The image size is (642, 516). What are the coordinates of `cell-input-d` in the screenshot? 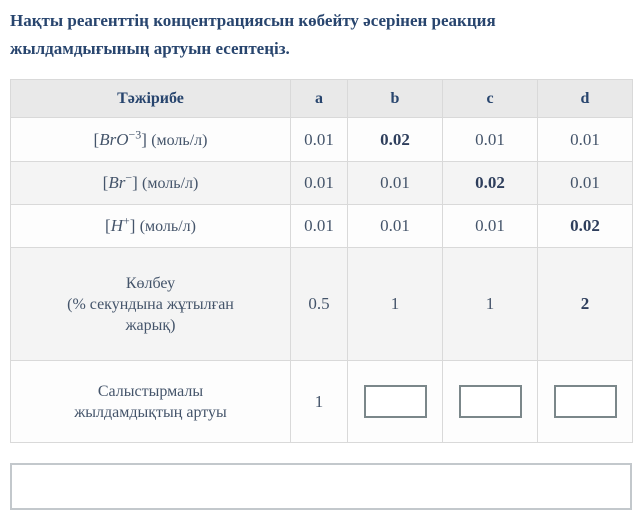 It's located at (585, 401).